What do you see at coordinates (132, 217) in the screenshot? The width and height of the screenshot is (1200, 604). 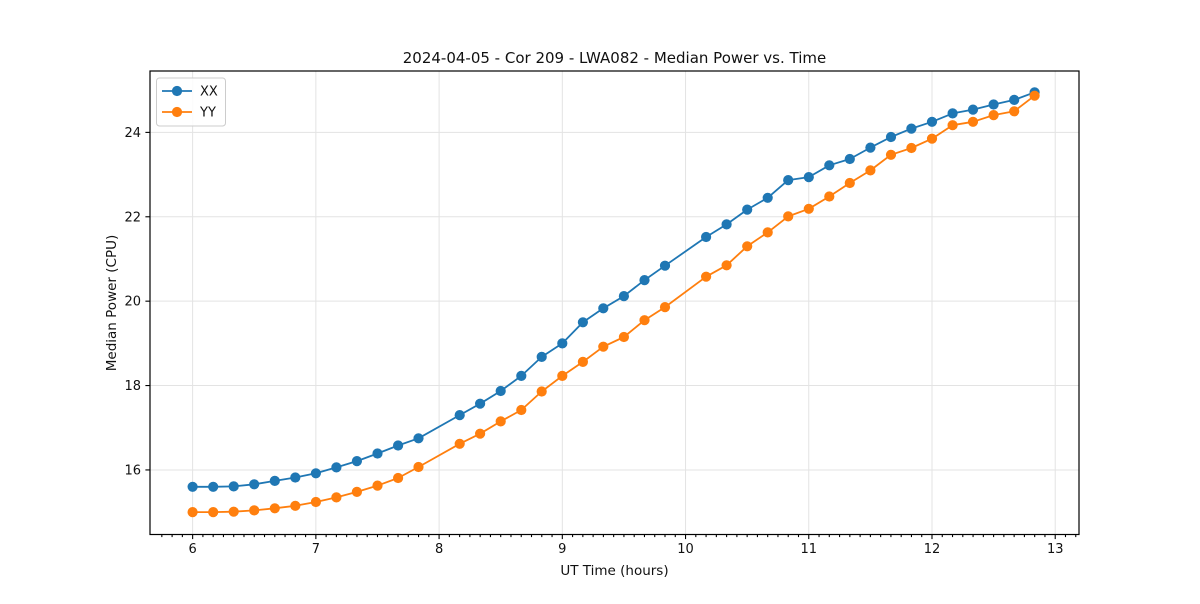 I see `y-tick-label: 22` at bounding box center [132, 217].